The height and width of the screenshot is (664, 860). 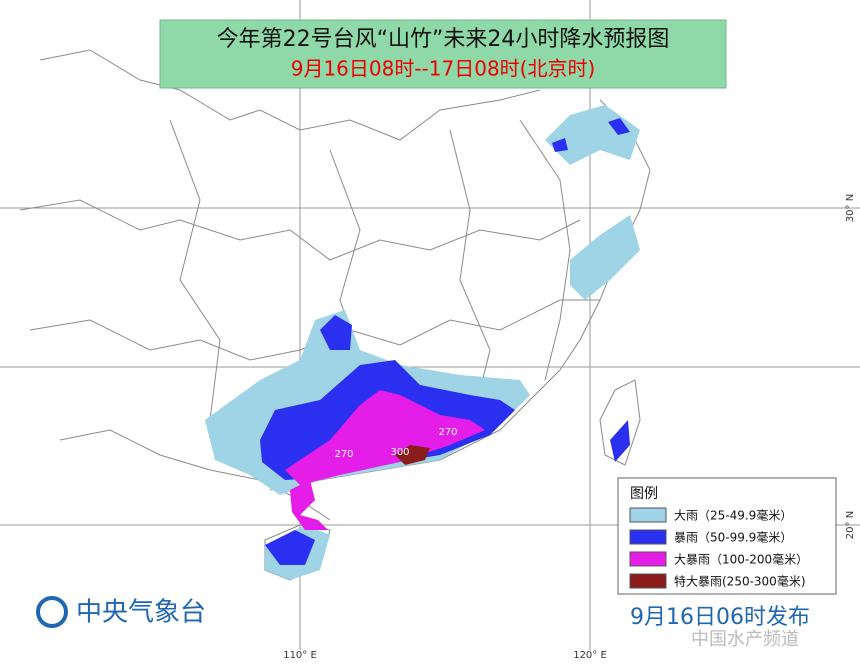 What do you see at coordinates (52, 612) in the screenshot?
I see `logo` at bounding box center [52, 612].